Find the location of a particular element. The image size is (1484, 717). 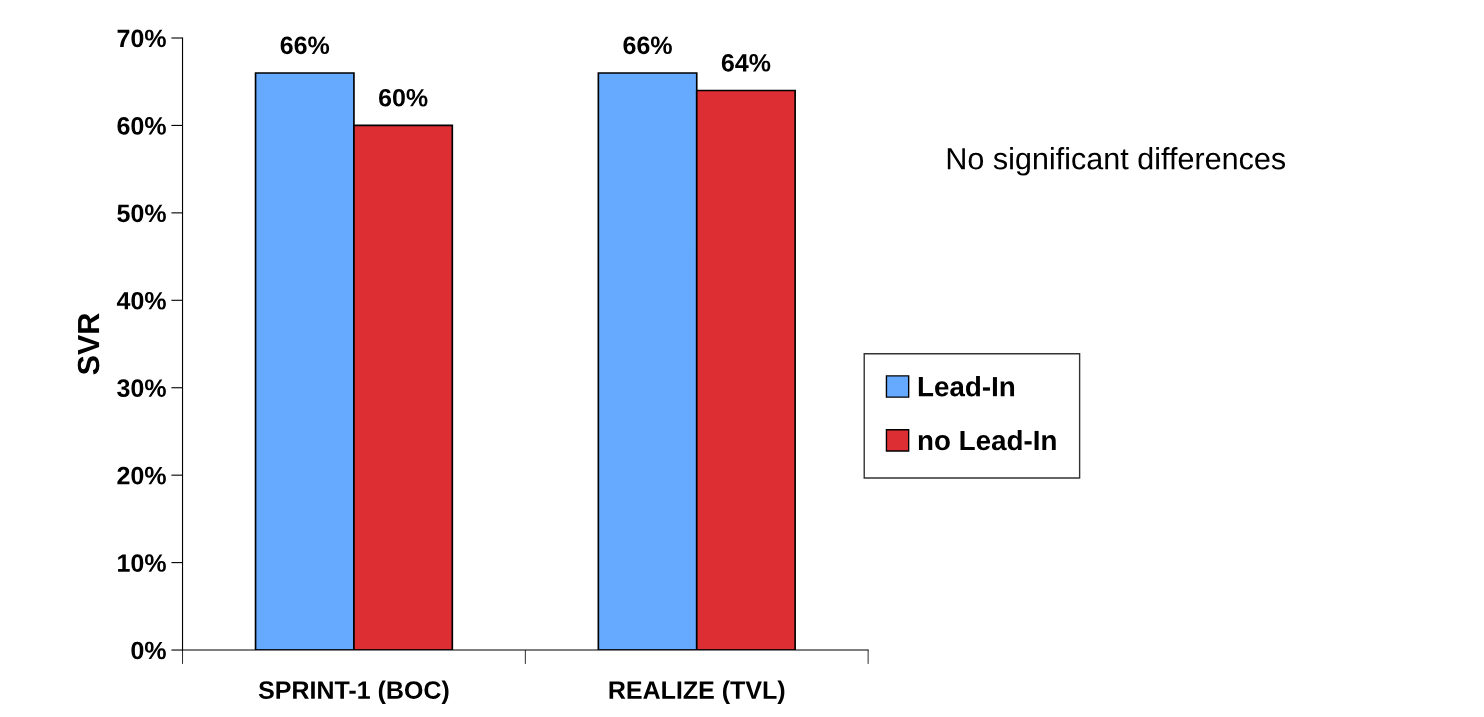

y-tick-label: 10% is located at coordinates (142, 563).